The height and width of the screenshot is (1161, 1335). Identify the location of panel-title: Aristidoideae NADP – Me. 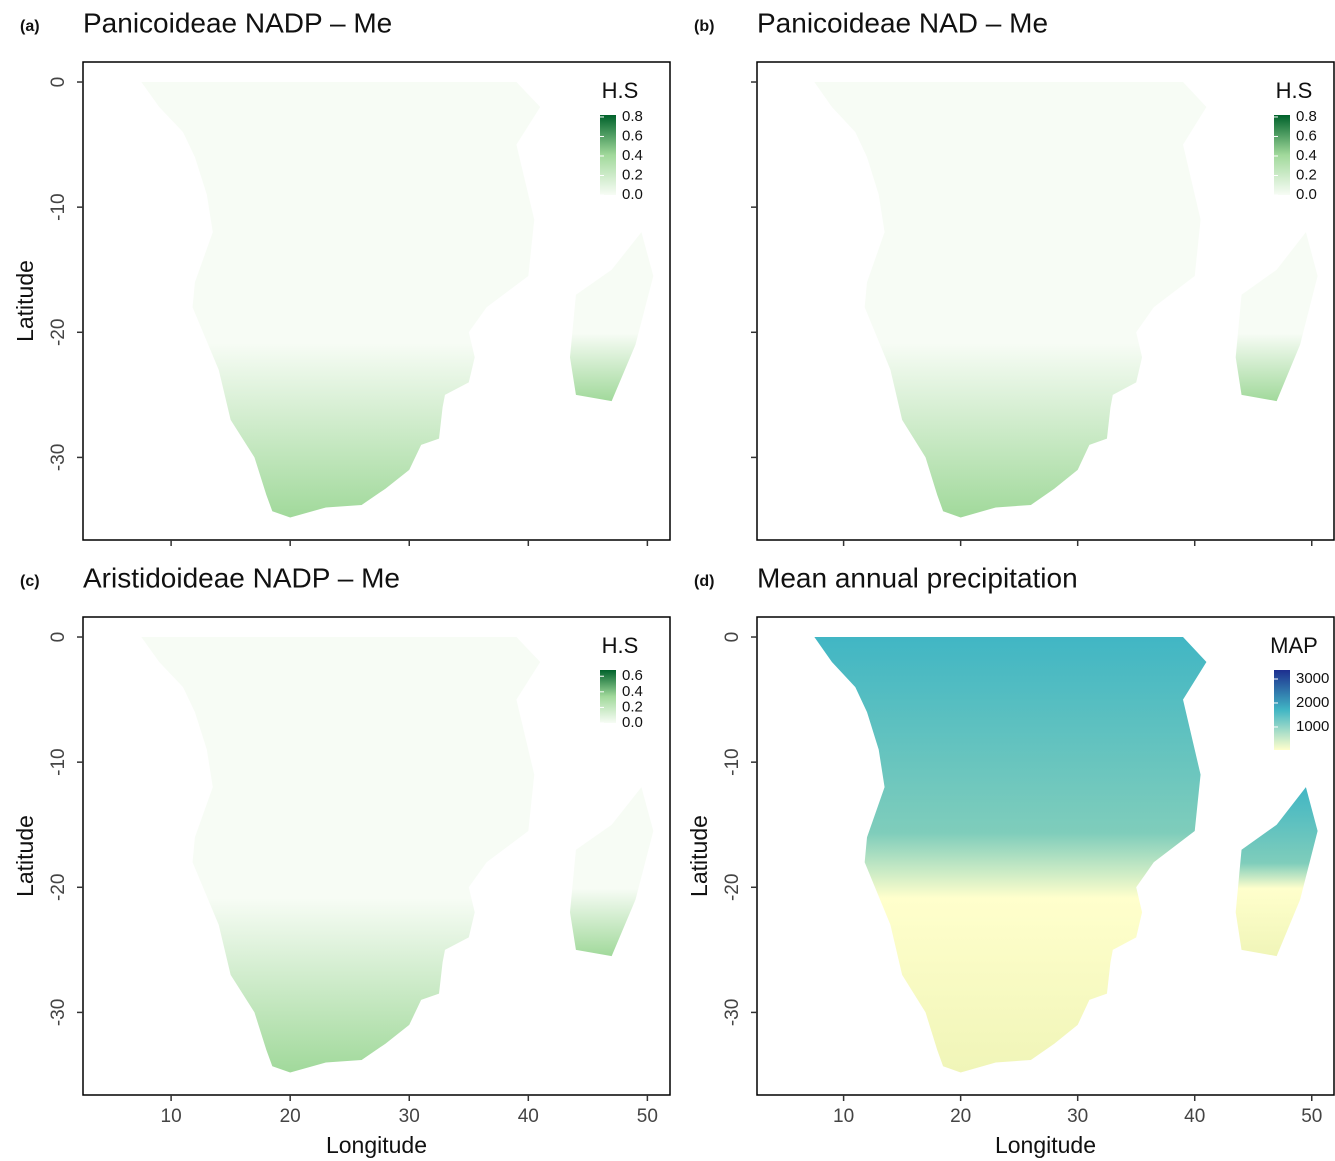
(241, 577).